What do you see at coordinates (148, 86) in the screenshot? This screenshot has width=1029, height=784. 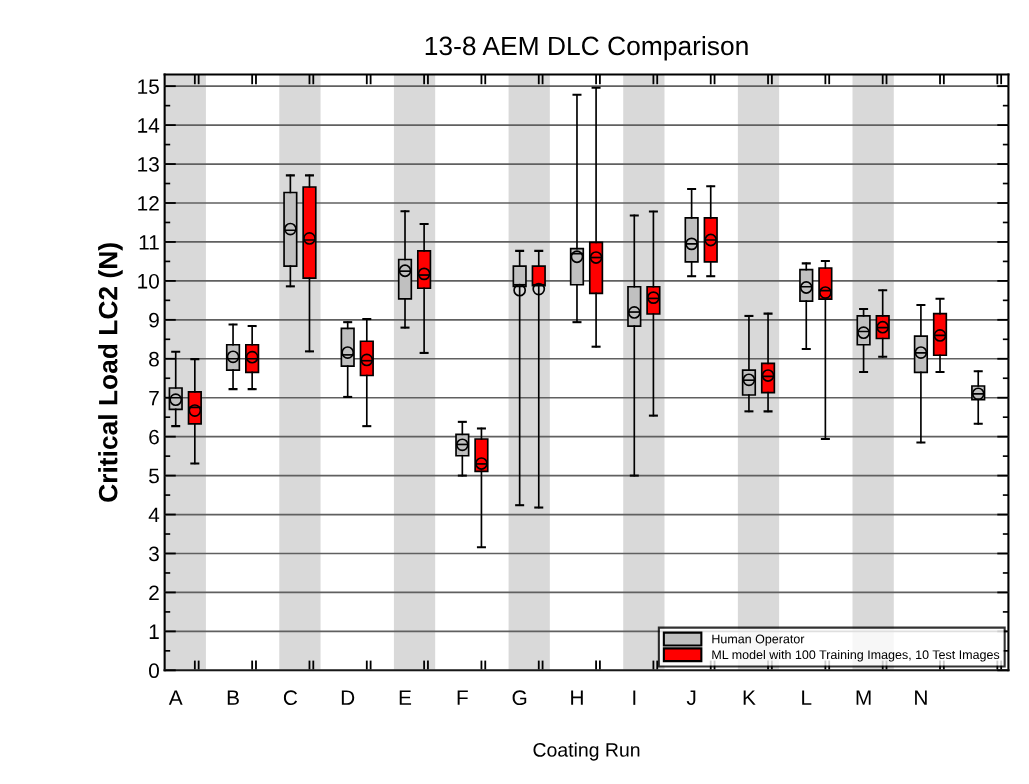 I see `y-tick-label: 15` at bounding box center [148, 86].